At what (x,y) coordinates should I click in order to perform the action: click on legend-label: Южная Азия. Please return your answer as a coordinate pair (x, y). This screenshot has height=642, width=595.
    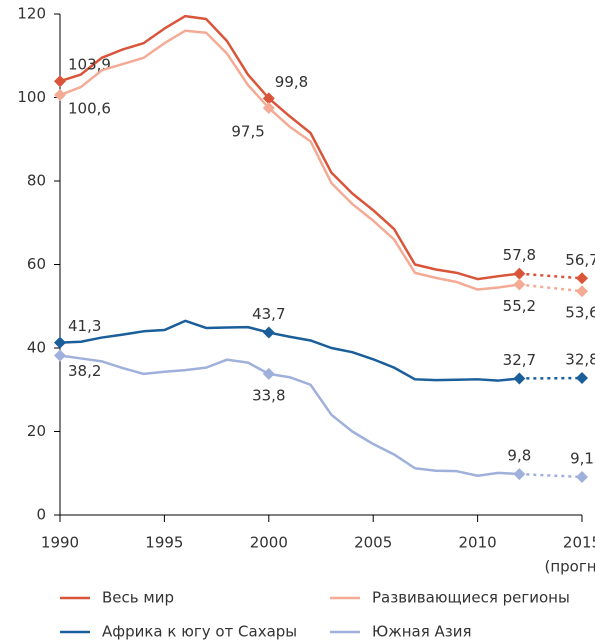
    Looking at the image, I should click on (422, 632).